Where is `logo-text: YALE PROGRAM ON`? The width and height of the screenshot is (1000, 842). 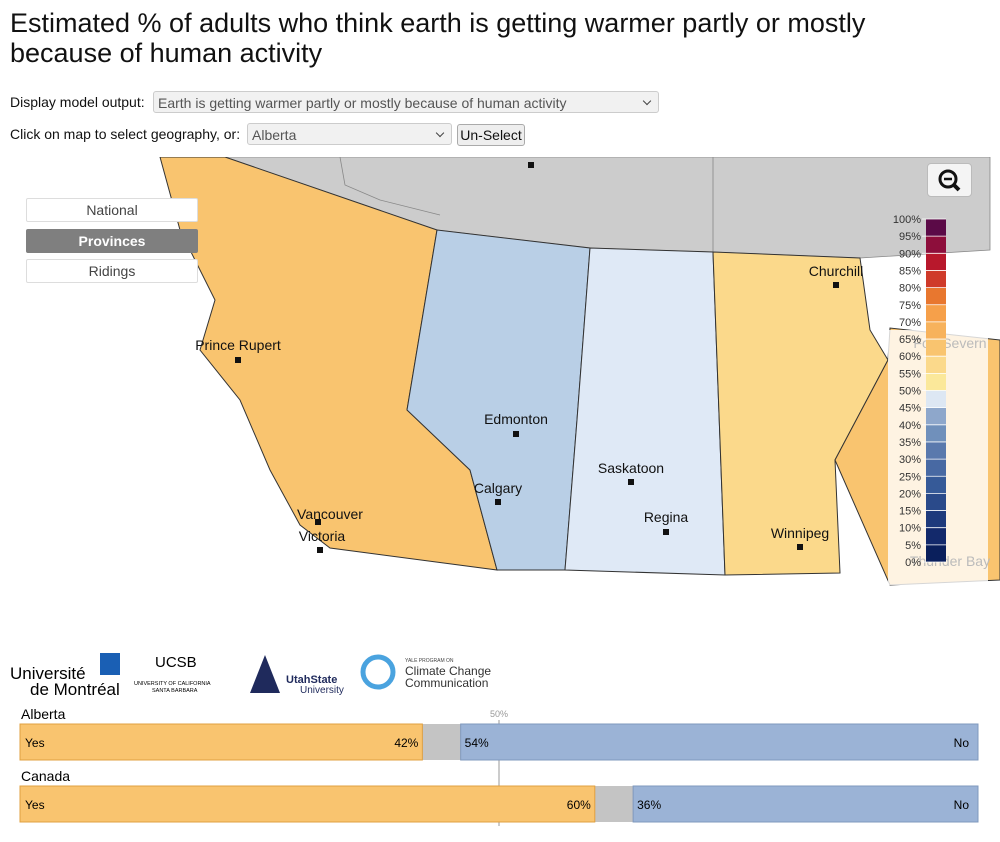 logo-text: YALE PROGRAM ON is located at coordinates (429, 661).